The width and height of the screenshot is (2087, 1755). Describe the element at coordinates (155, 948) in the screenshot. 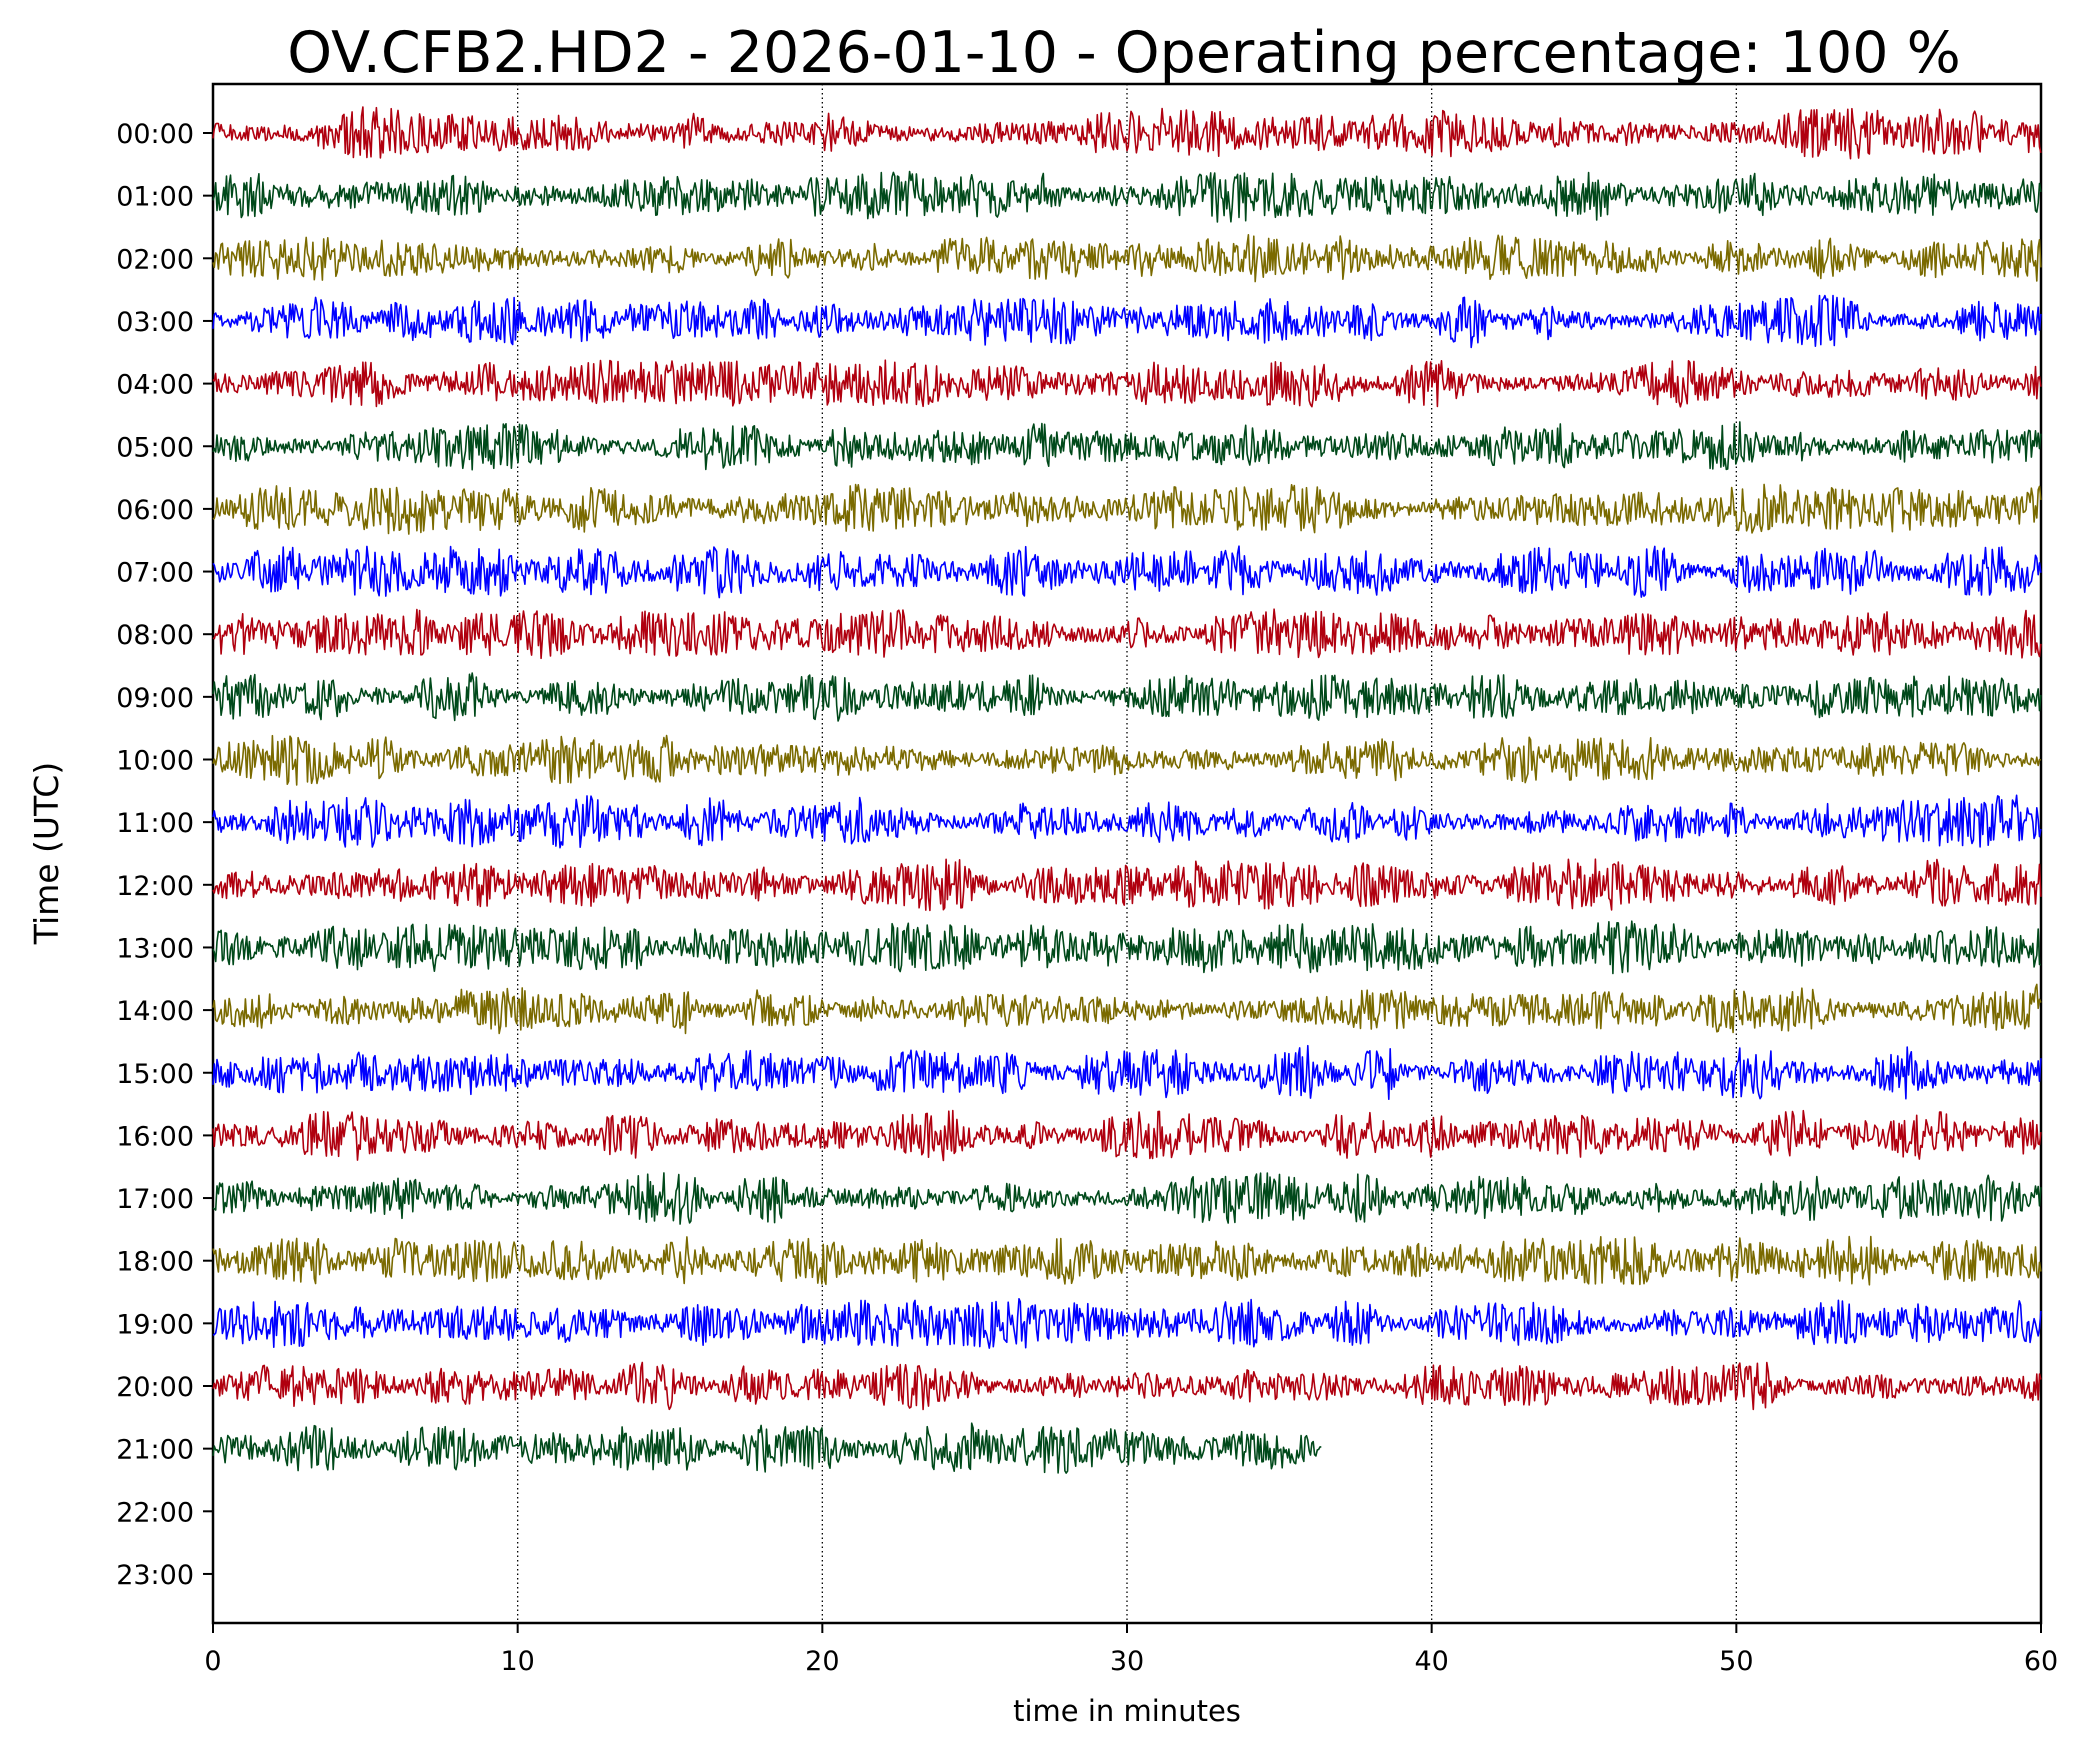

I see `y-tick-label: 13:00` at that location.